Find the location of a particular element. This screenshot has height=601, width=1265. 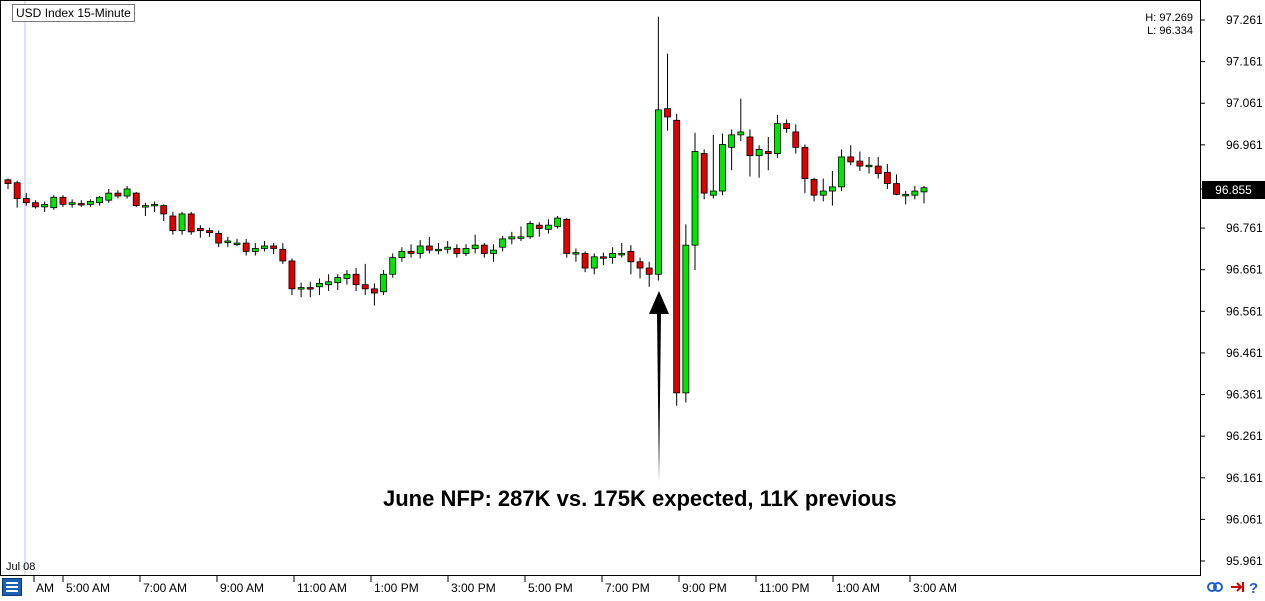

price-tick-label: 96.961 is located at coordinates (1244, 145).